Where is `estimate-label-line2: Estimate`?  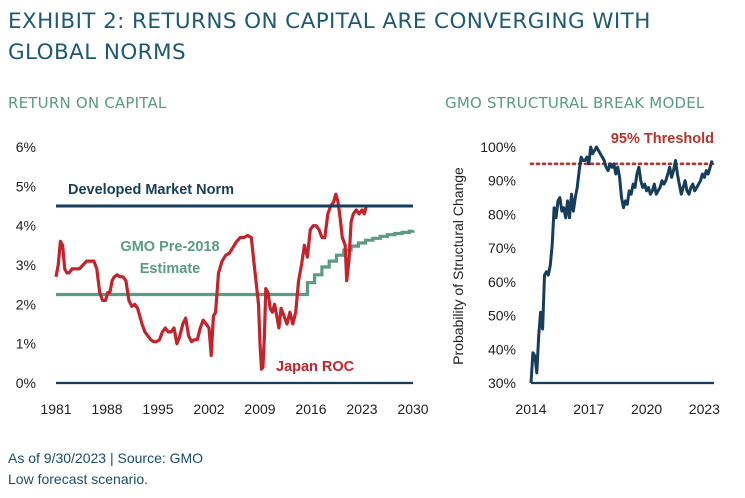 estimate-label-line2: Estimate is located at coordinates (170, 269).